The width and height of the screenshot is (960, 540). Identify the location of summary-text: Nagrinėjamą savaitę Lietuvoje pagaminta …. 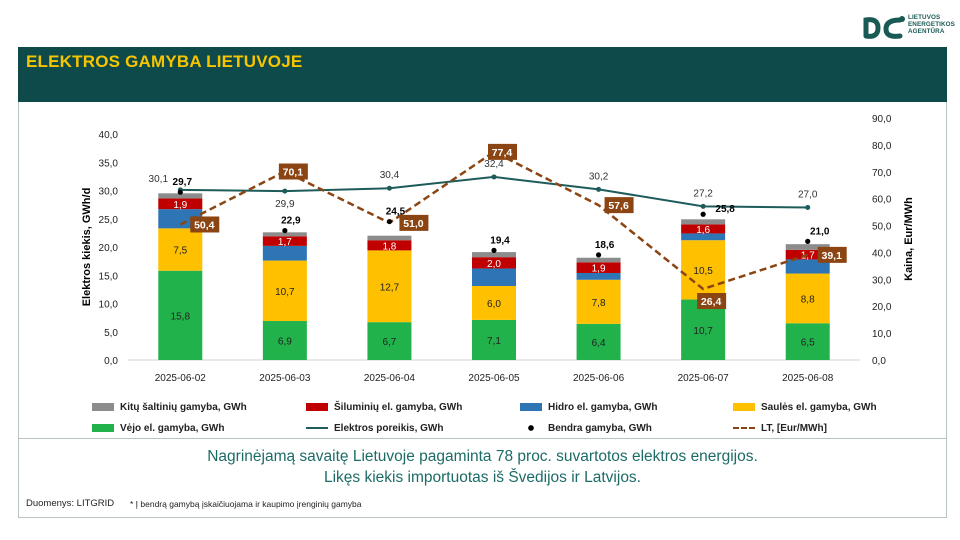
(482, 467).